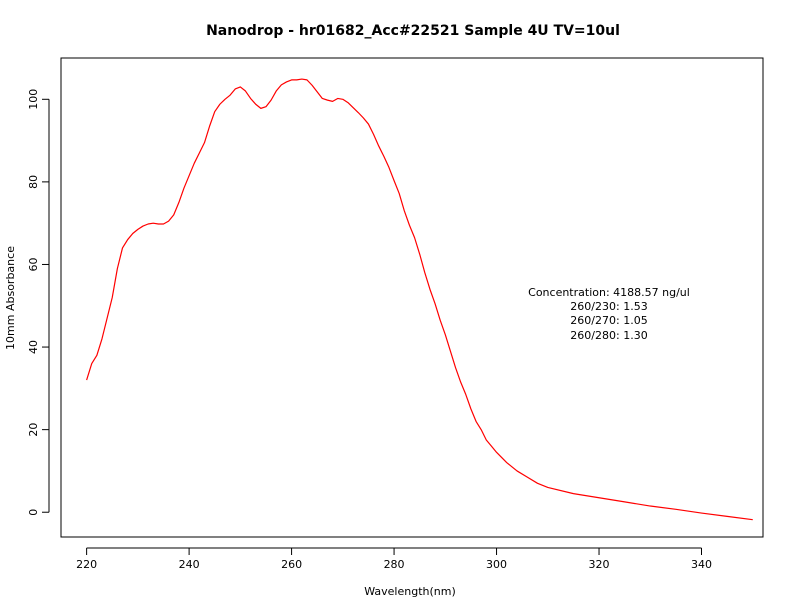  Describe the element at coordinates (38, 302) in the screenshot. I see `y-axis: 0 20 40 60 80 100` at that location.